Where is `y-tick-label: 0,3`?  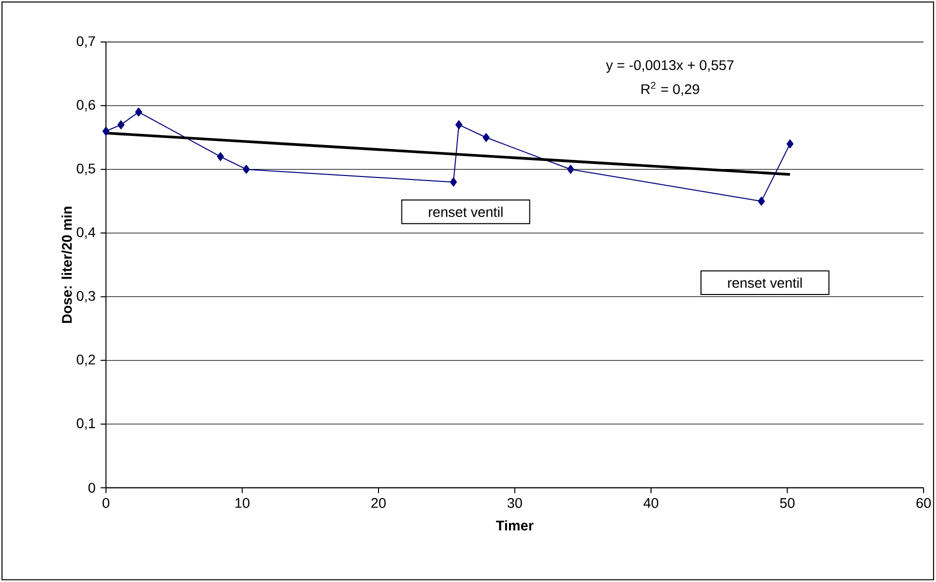
y-tick-label: 0,3 is located at coordinates (86, 297).